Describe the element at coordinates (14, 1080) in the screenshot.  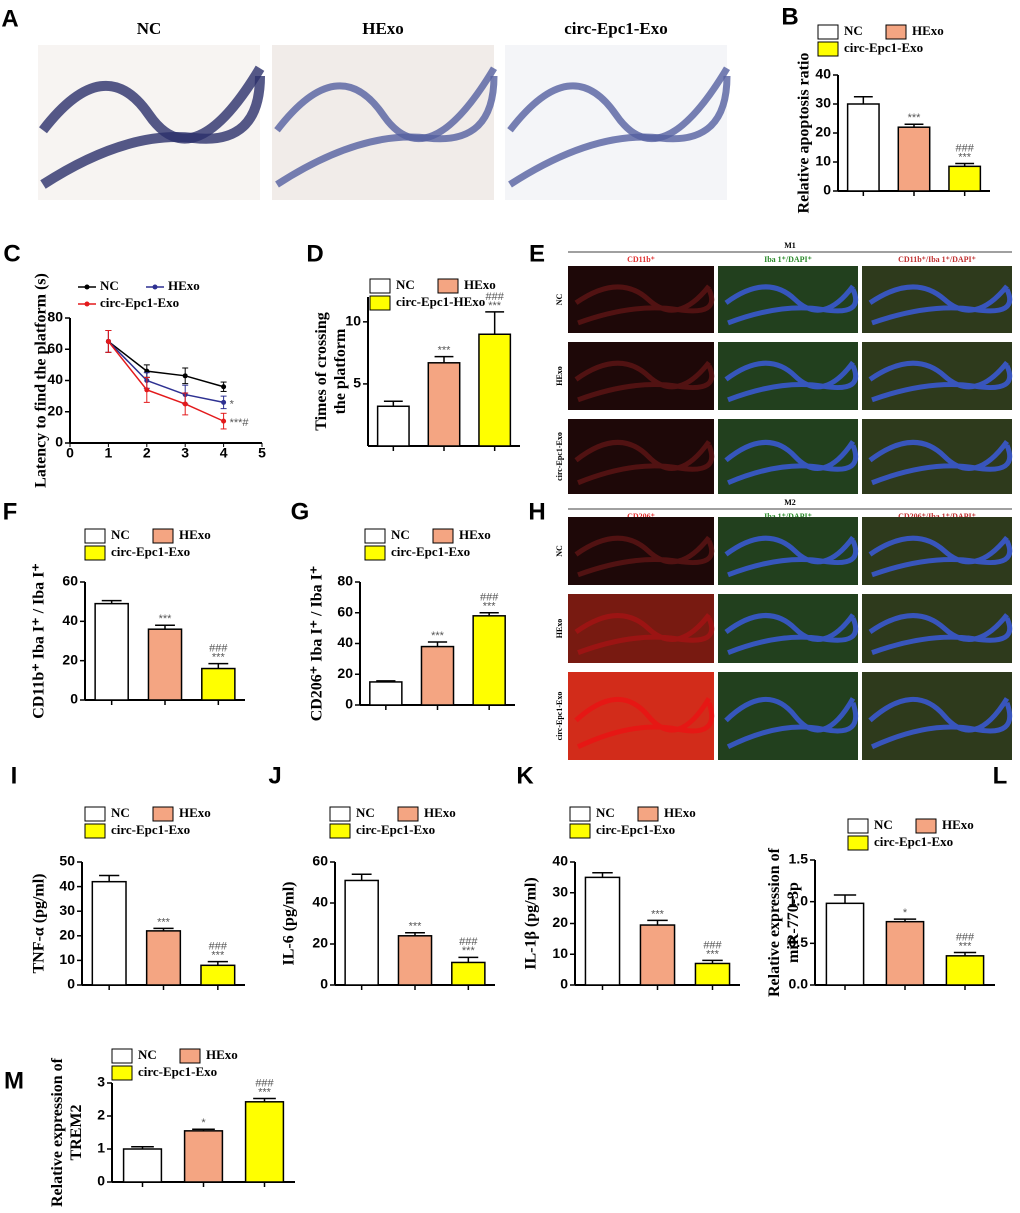
I see `panel-letter: M` at that location.